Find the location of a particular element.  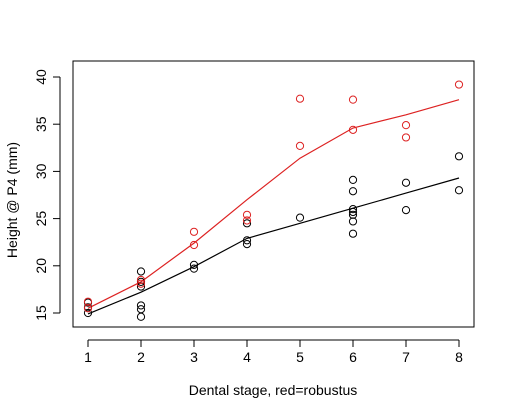

y-tick-label: 20 is located at coordinates (41, 266).